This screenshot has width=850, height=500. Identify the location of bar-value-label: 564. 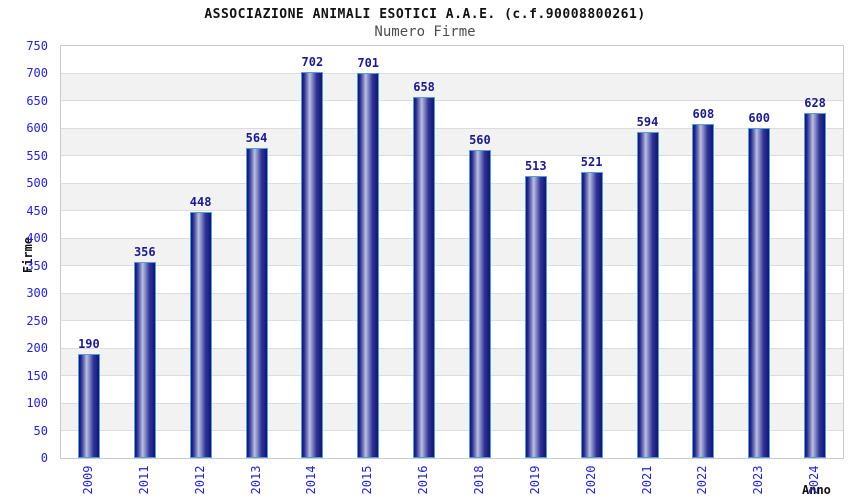
(256, 138).